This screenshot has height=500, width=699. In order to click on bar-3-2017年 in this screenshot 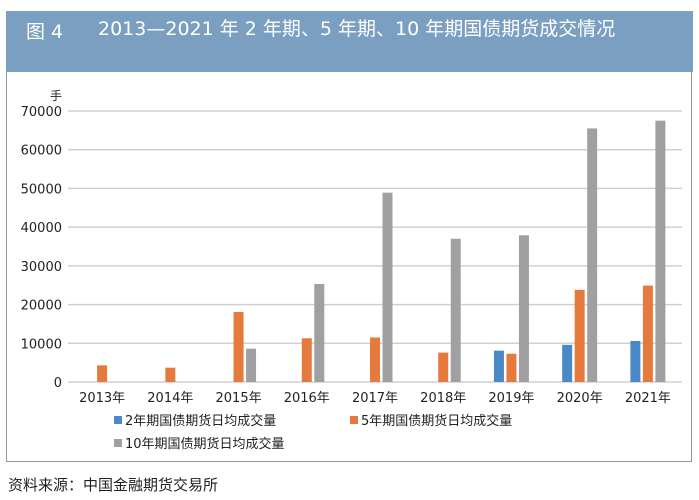, I will do `click(387, 287)`.